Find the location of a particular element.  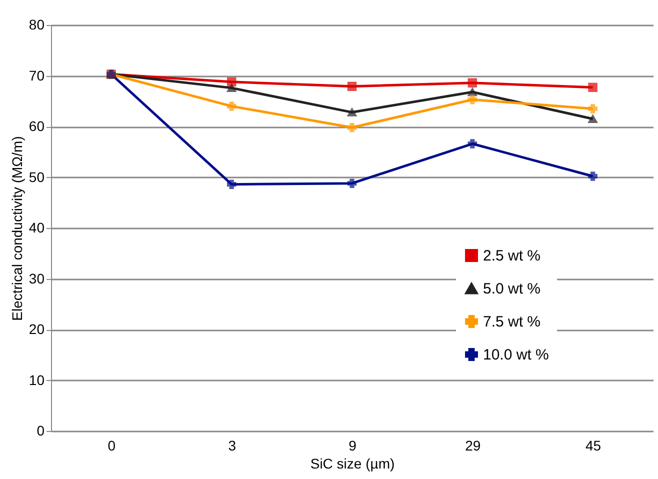

y-tick-label: 30 is located at coordinates (36, 278).